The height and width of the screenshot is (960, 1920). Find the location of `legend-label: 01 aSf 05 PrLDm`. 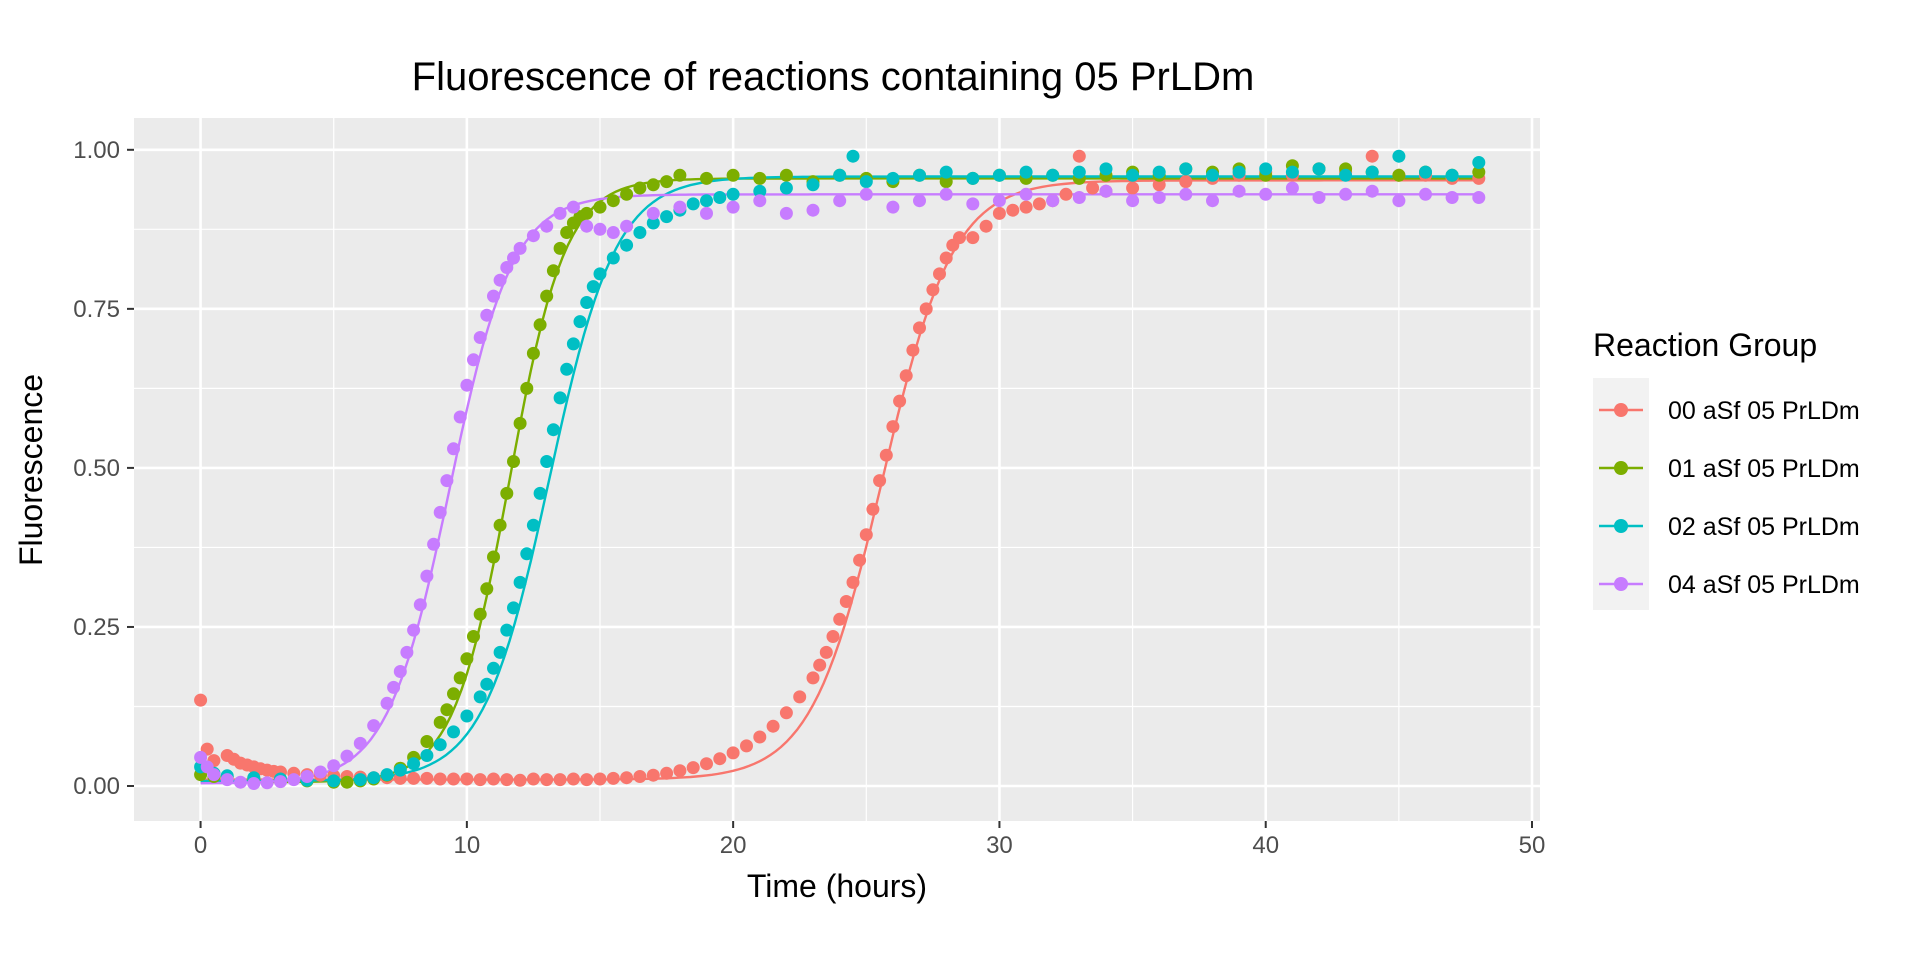

legend-label: 01 aSf 05 PrLDm is located at coordinates (1764, 469).